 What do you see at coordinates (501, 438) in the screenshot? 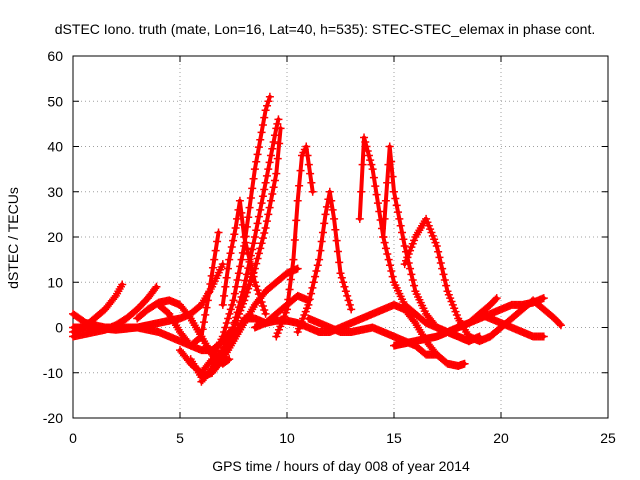
I see `x-tick-label: 20` at bounding box center [501, 438].